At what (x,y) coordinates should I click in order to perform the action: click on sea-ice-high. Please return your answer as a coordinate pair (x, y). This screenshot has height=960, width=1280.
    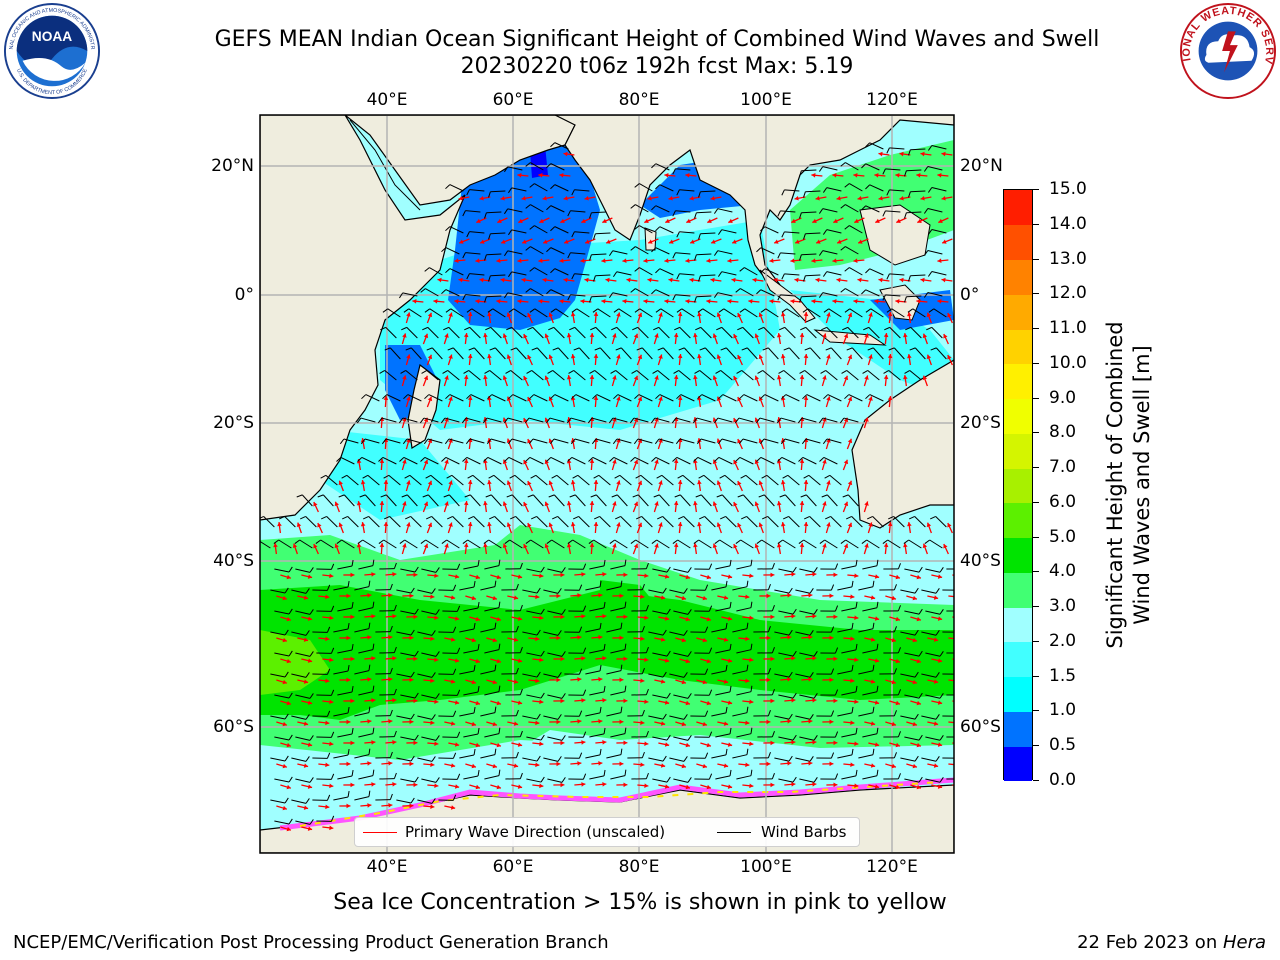
    Looking at the image, I should click on (620, 804).